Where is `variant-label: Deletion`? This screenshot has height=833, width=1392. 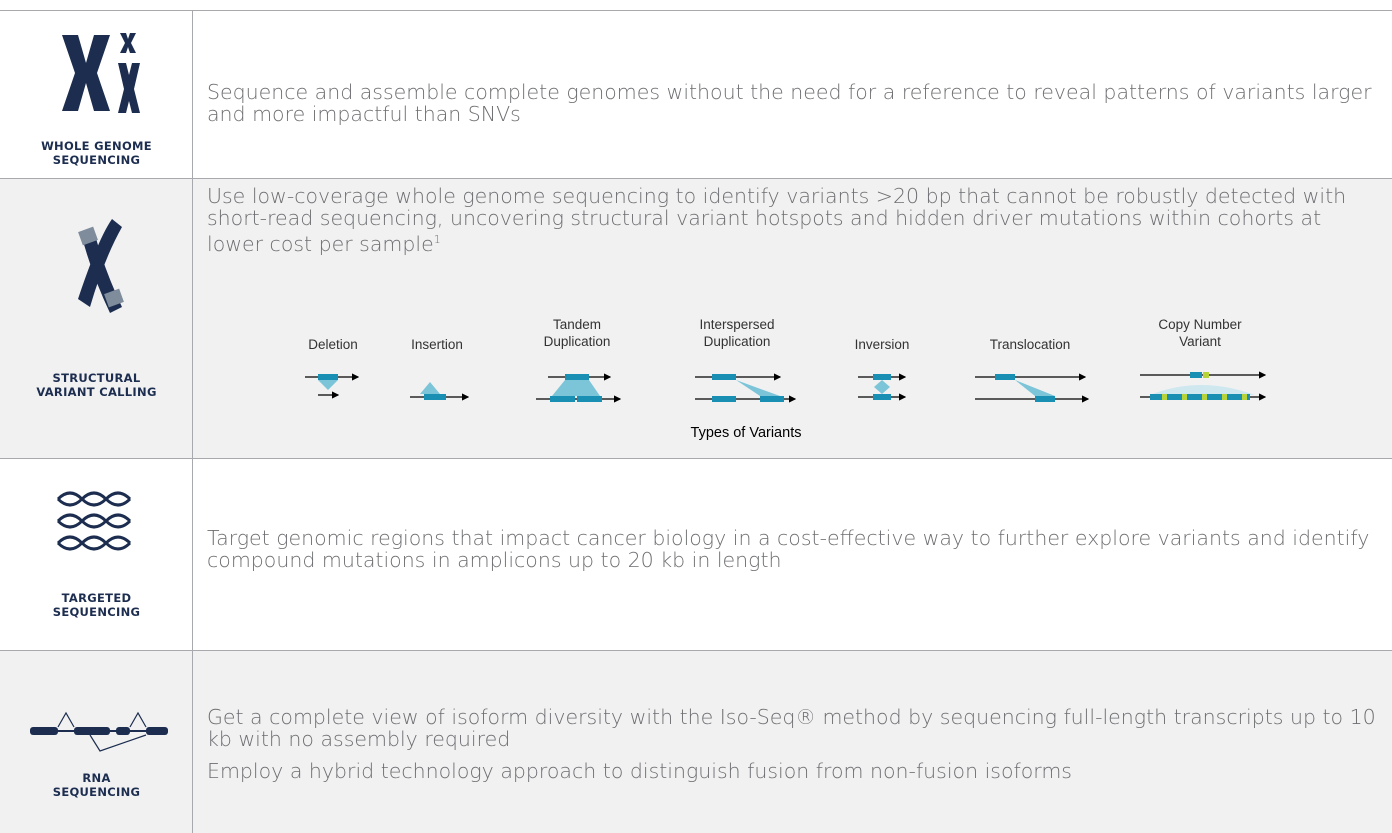
variant-label: Deletion is located at coordinates (333, 344).